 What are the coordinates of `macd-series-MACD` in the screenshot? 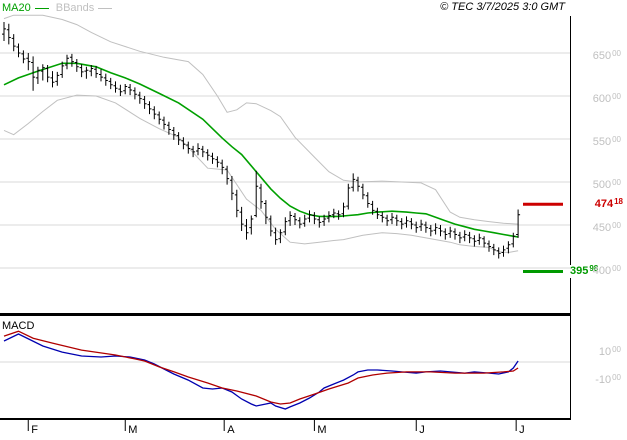 It's located at (261, 371).